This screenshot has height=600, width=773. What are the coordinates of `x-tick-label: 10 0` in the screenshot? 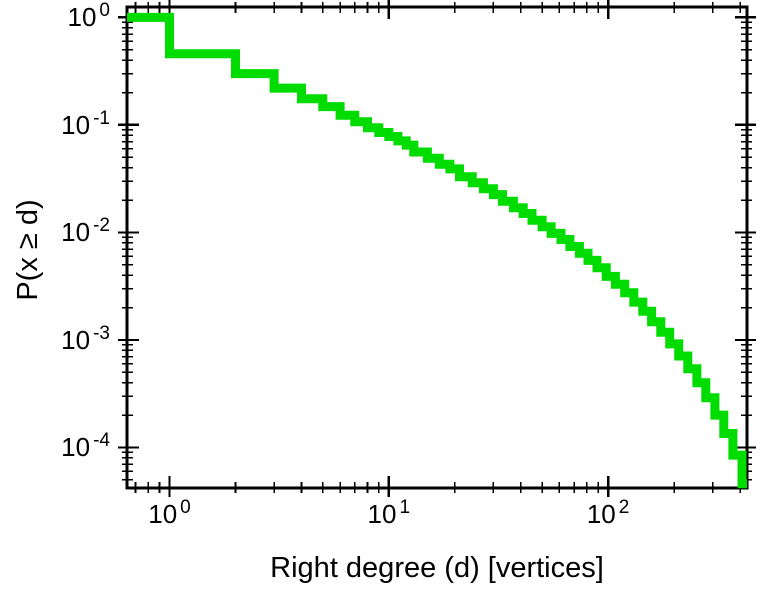 It's located at (169, 513).